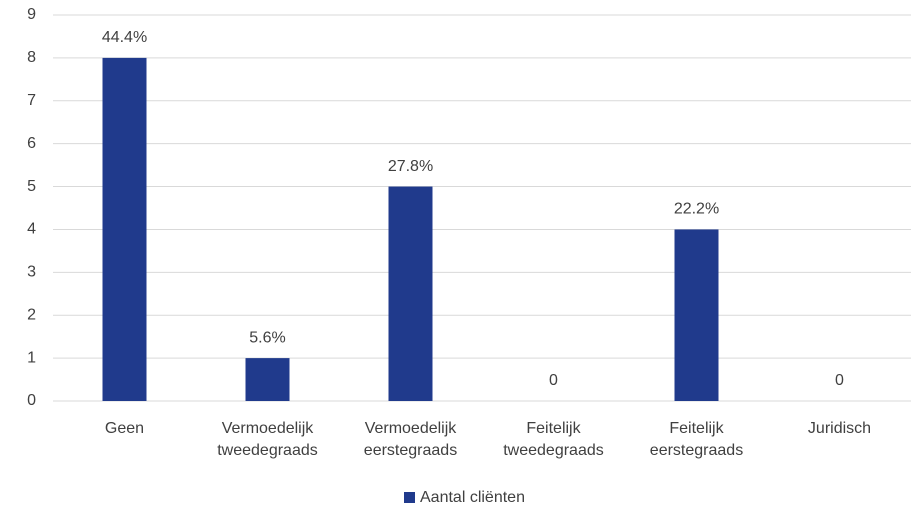 This screenshot has height=515, width=917. What do you see at coordinates (31, 272) in the screenshot?
I see `y-tick-label: 3` at bounding box center [31, 272].